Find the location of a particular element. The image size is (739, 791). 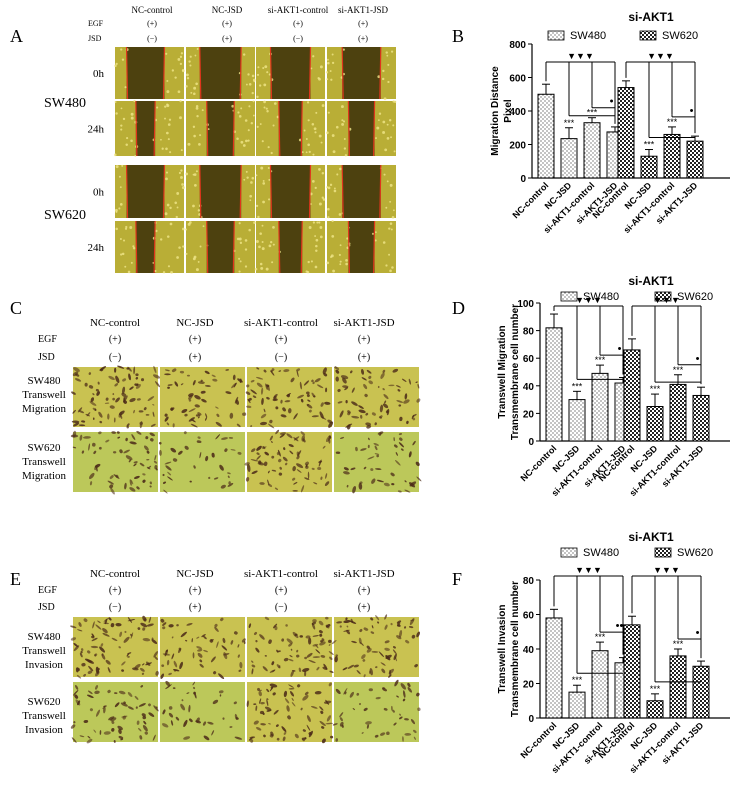

column-header: NC-JSD is located at coordinates (194, 323).